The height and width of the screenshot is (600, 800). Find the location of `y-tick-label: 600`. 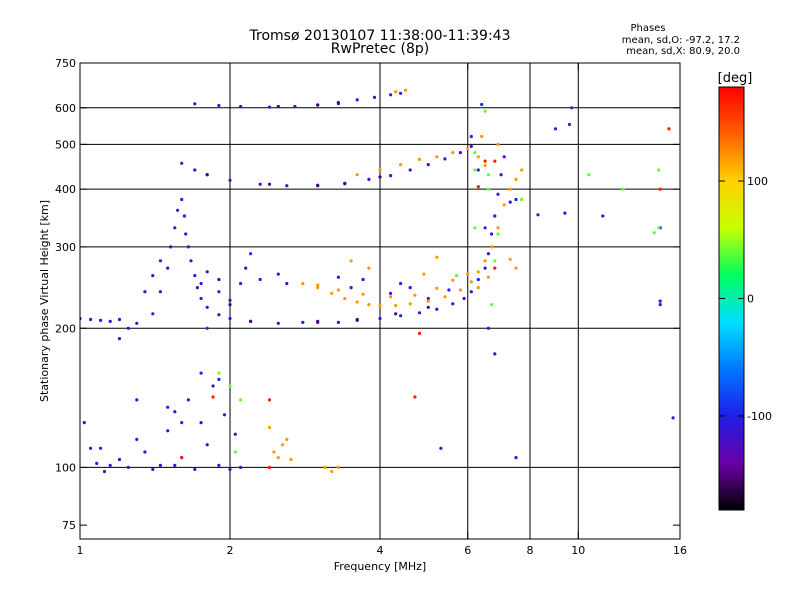

y-tick-label: 600 is located at coordinates (65, 108).